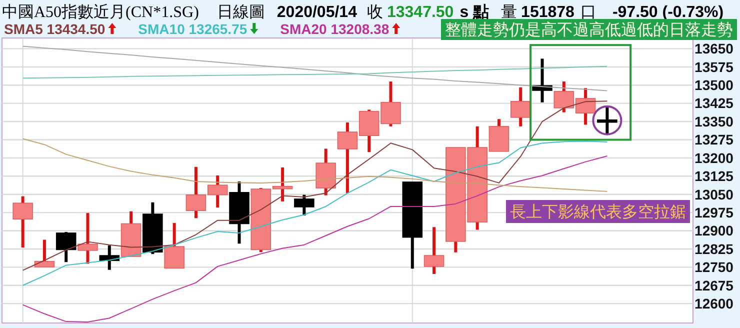 The image size is (740, 328). I want to click on text: 整體走勢仍是高不過高低過低的日落走勢, so click(589, 30).